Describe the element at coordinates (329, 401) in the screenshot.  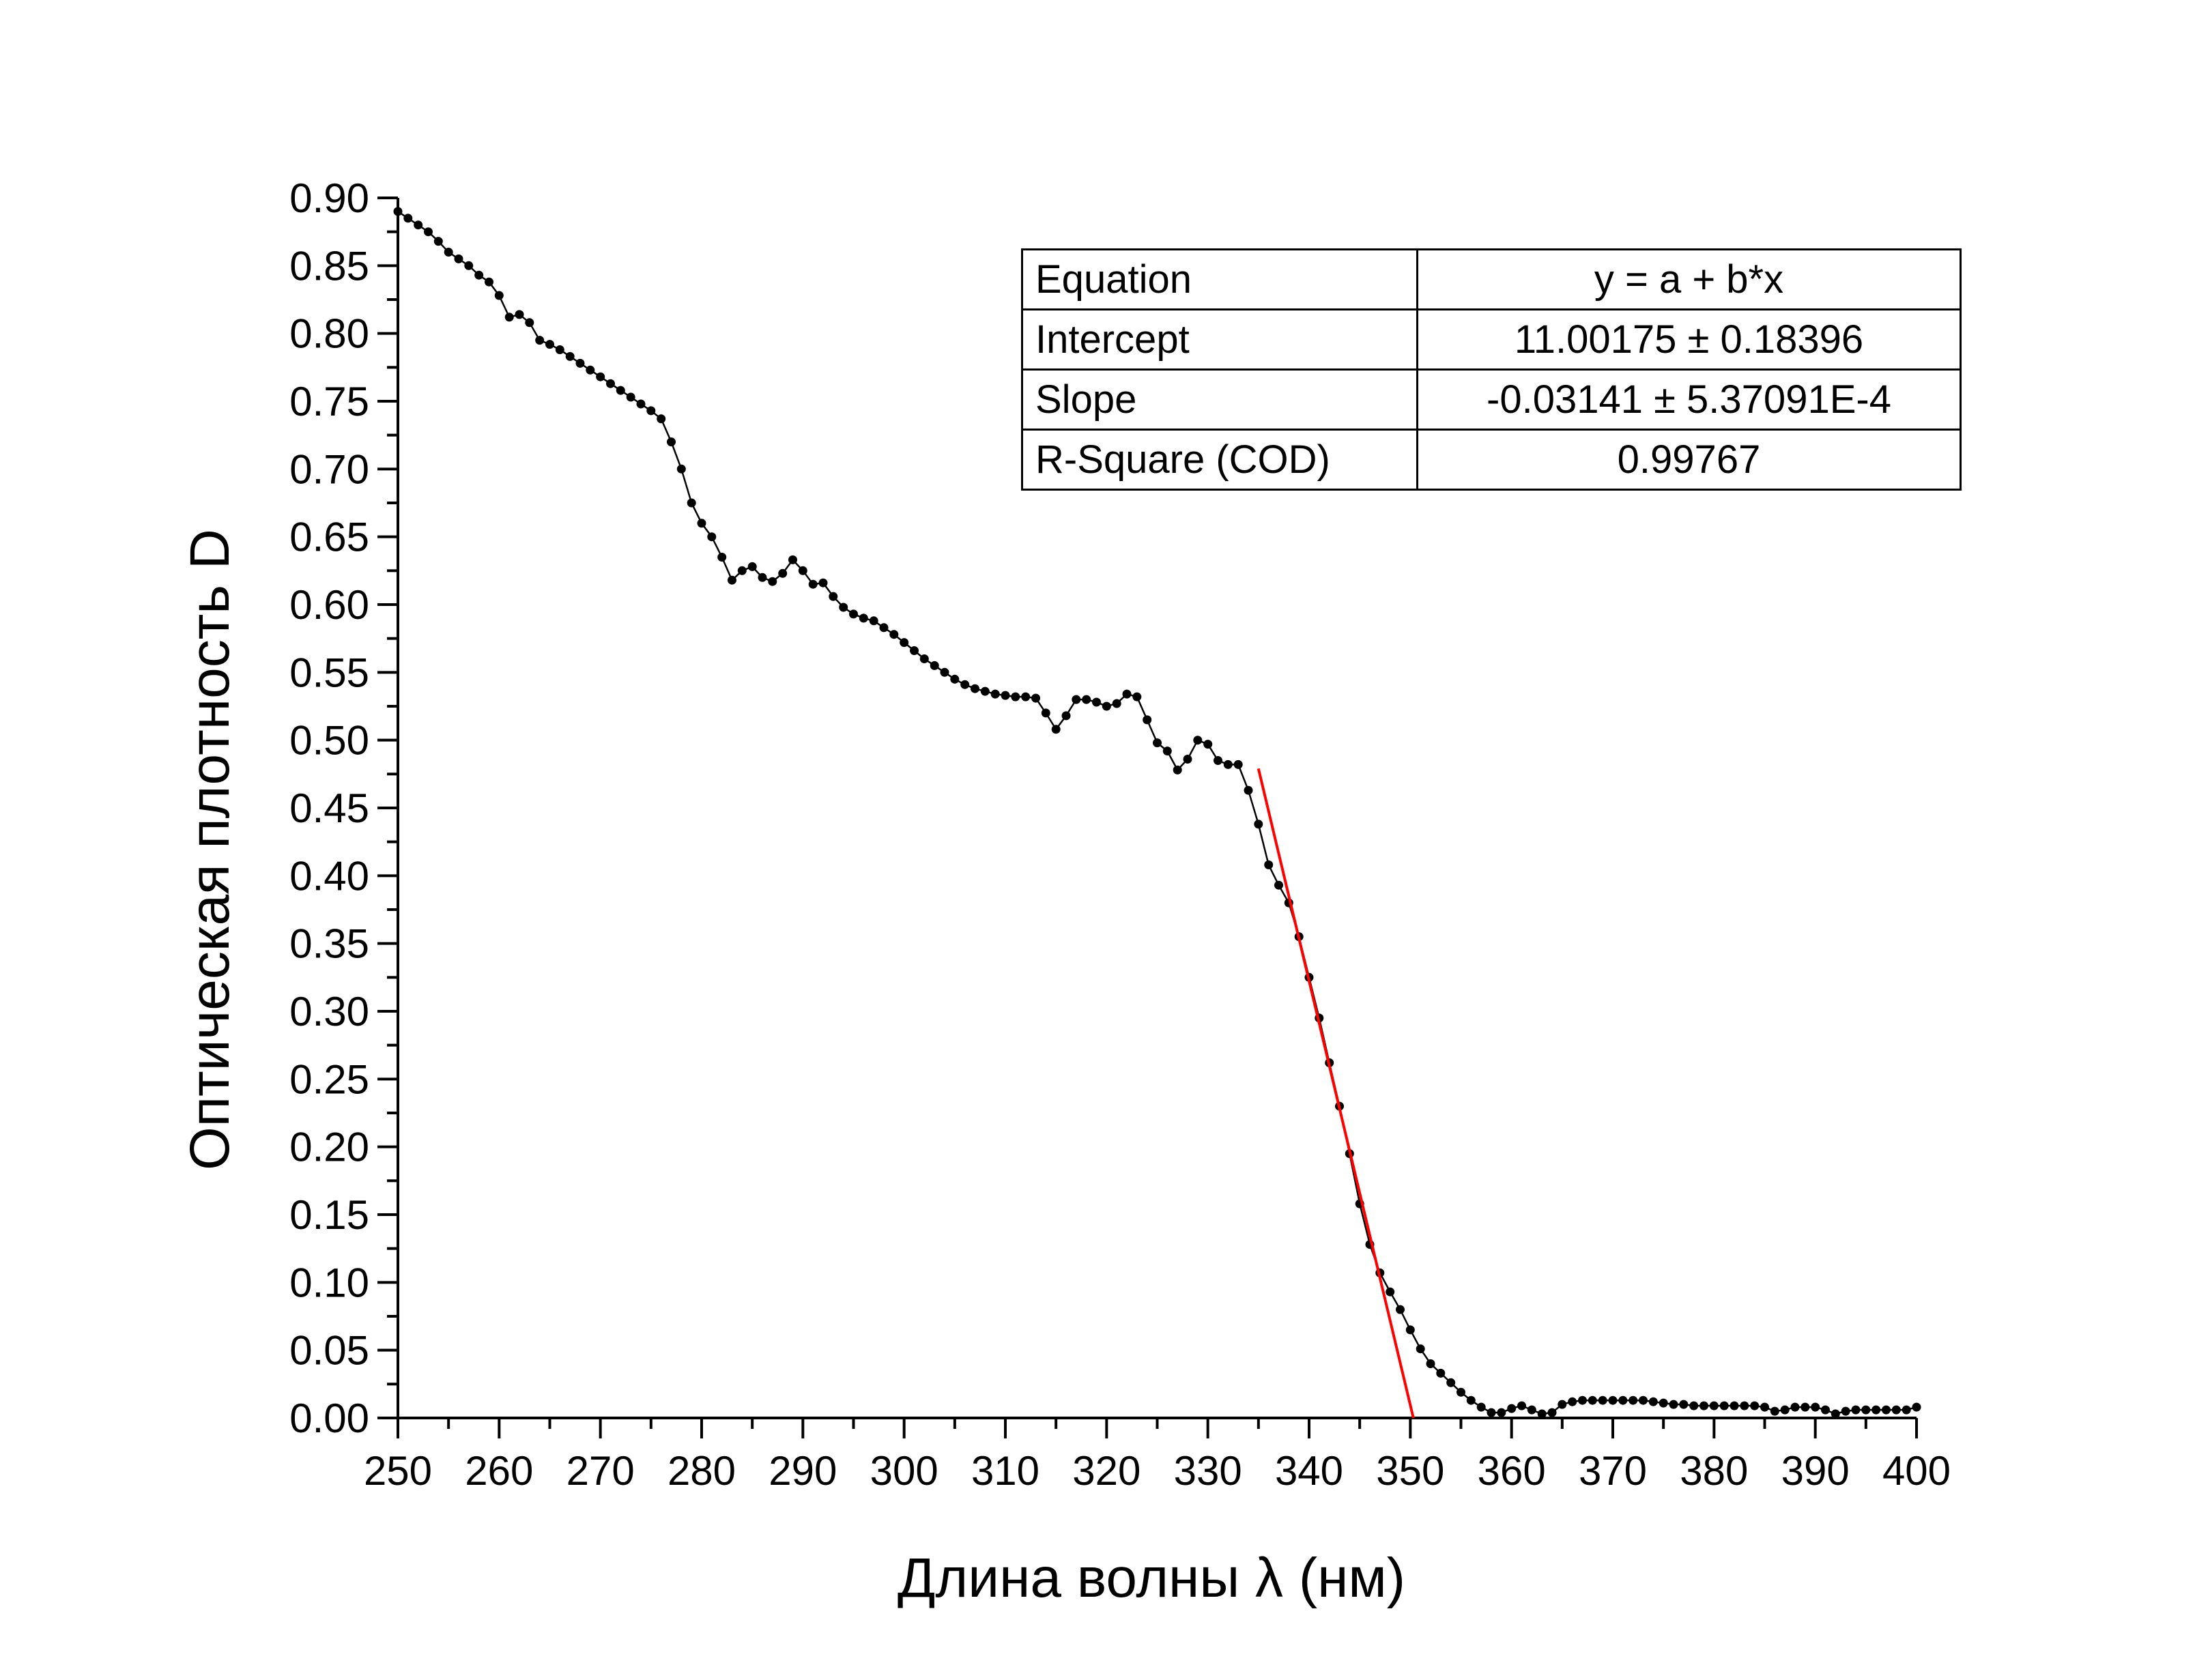
I see `y-tick-label: 0.75` at that location.